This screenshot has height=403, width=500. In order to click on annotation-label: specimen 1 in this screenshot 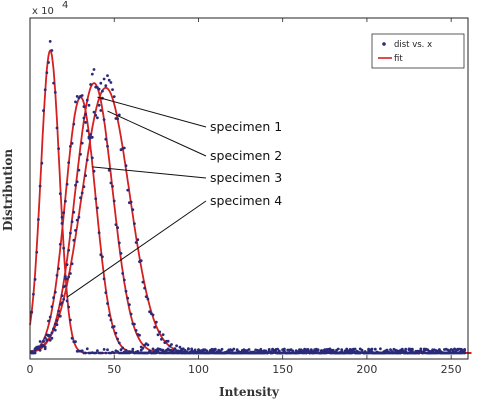, I will do `click(246, 126)`.